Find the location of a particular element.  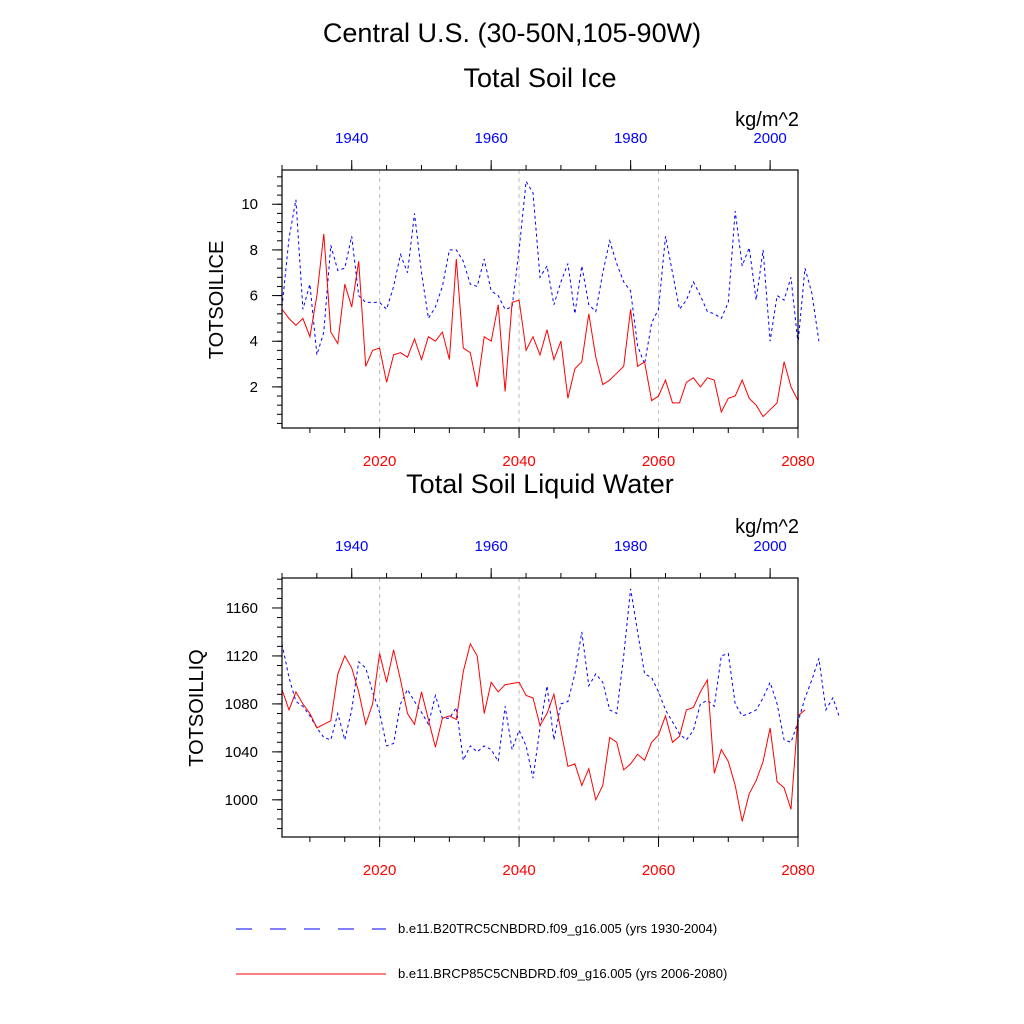

y-tick-label: 1080 is located at coordinates (241, 704).